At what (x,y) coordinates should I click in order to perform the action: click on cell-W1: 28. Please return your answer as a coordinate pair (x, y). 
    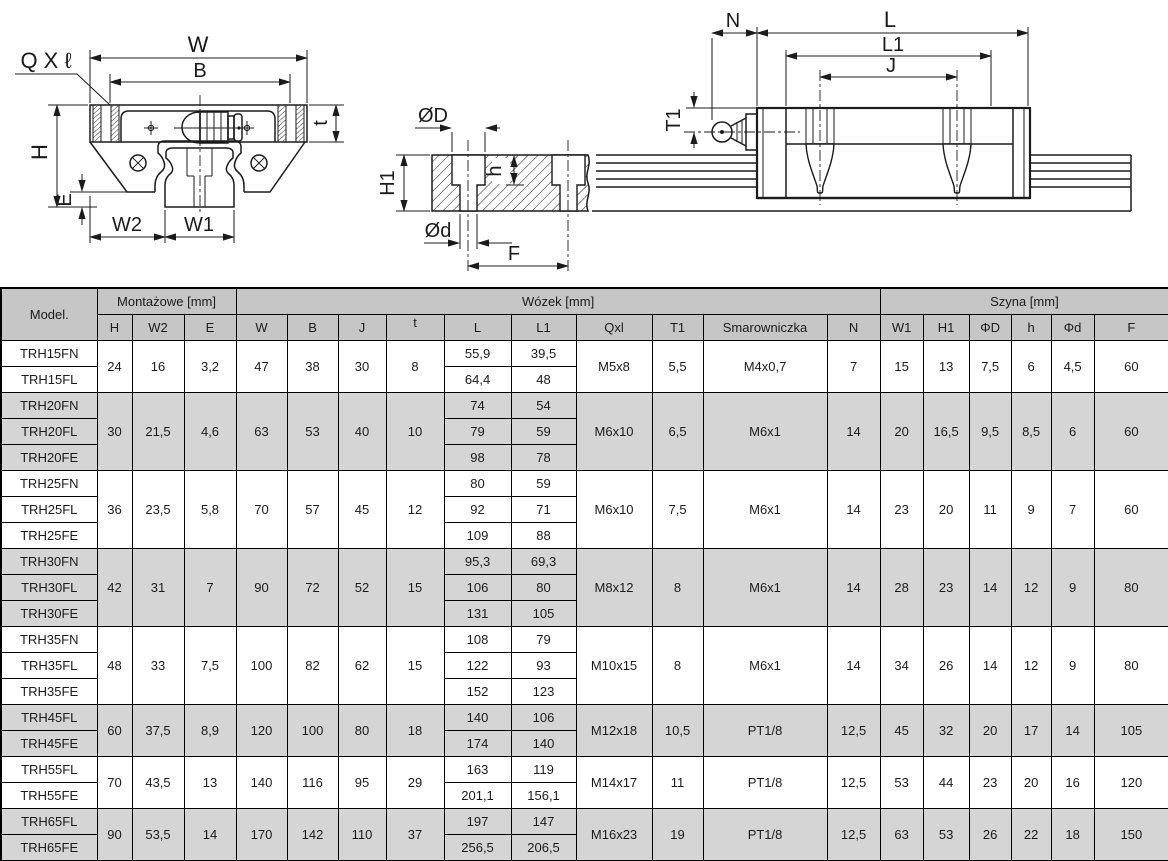
    Looking at the image, I should click on (901, 587).